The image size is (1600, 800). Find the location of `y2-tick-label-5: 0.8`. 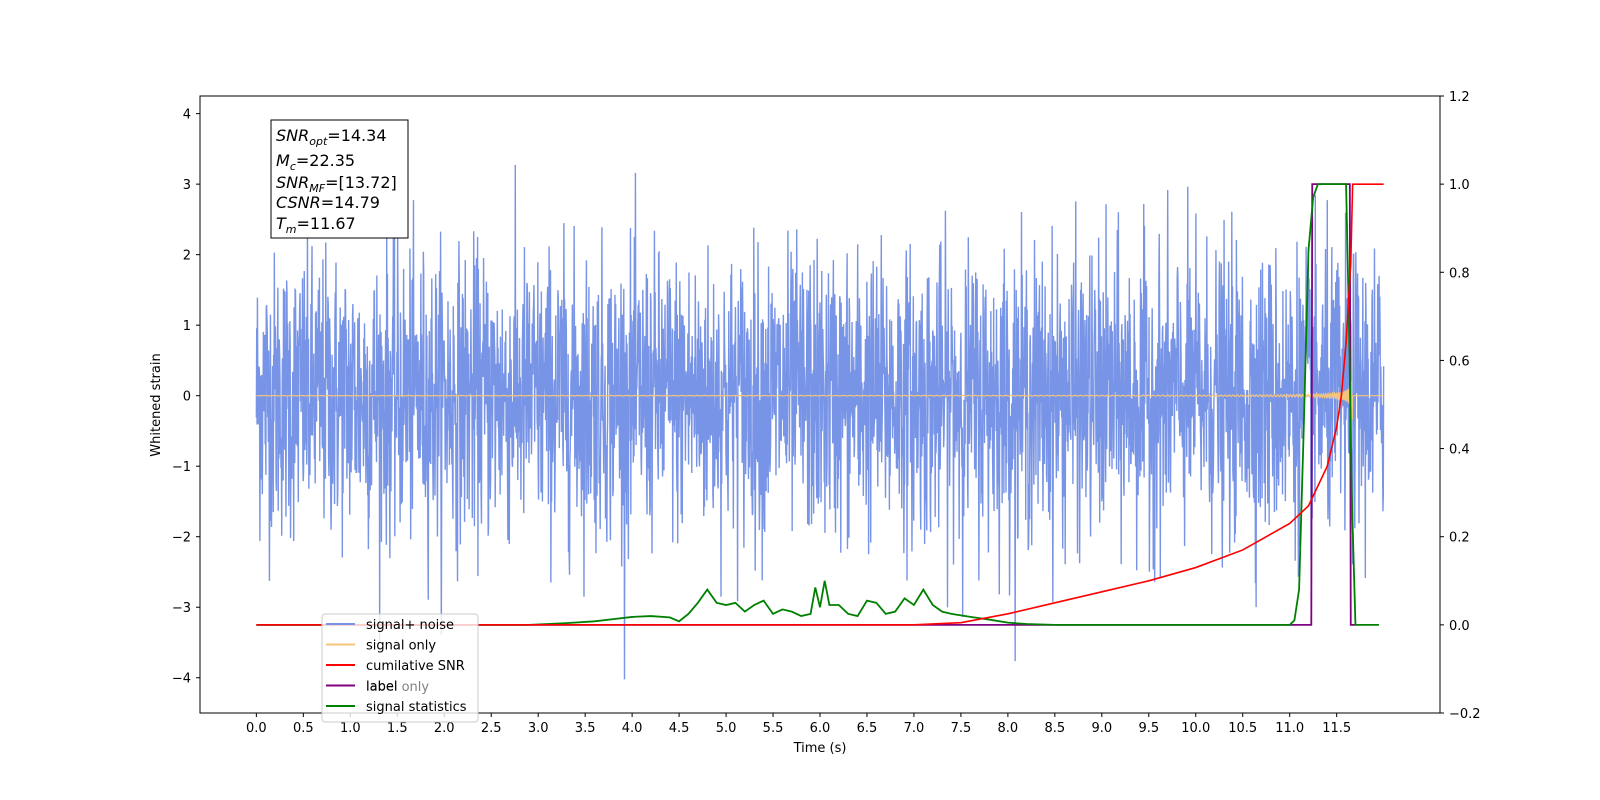

y2-tick-label-5: 0.8 is located at coordinates (1459, 273).